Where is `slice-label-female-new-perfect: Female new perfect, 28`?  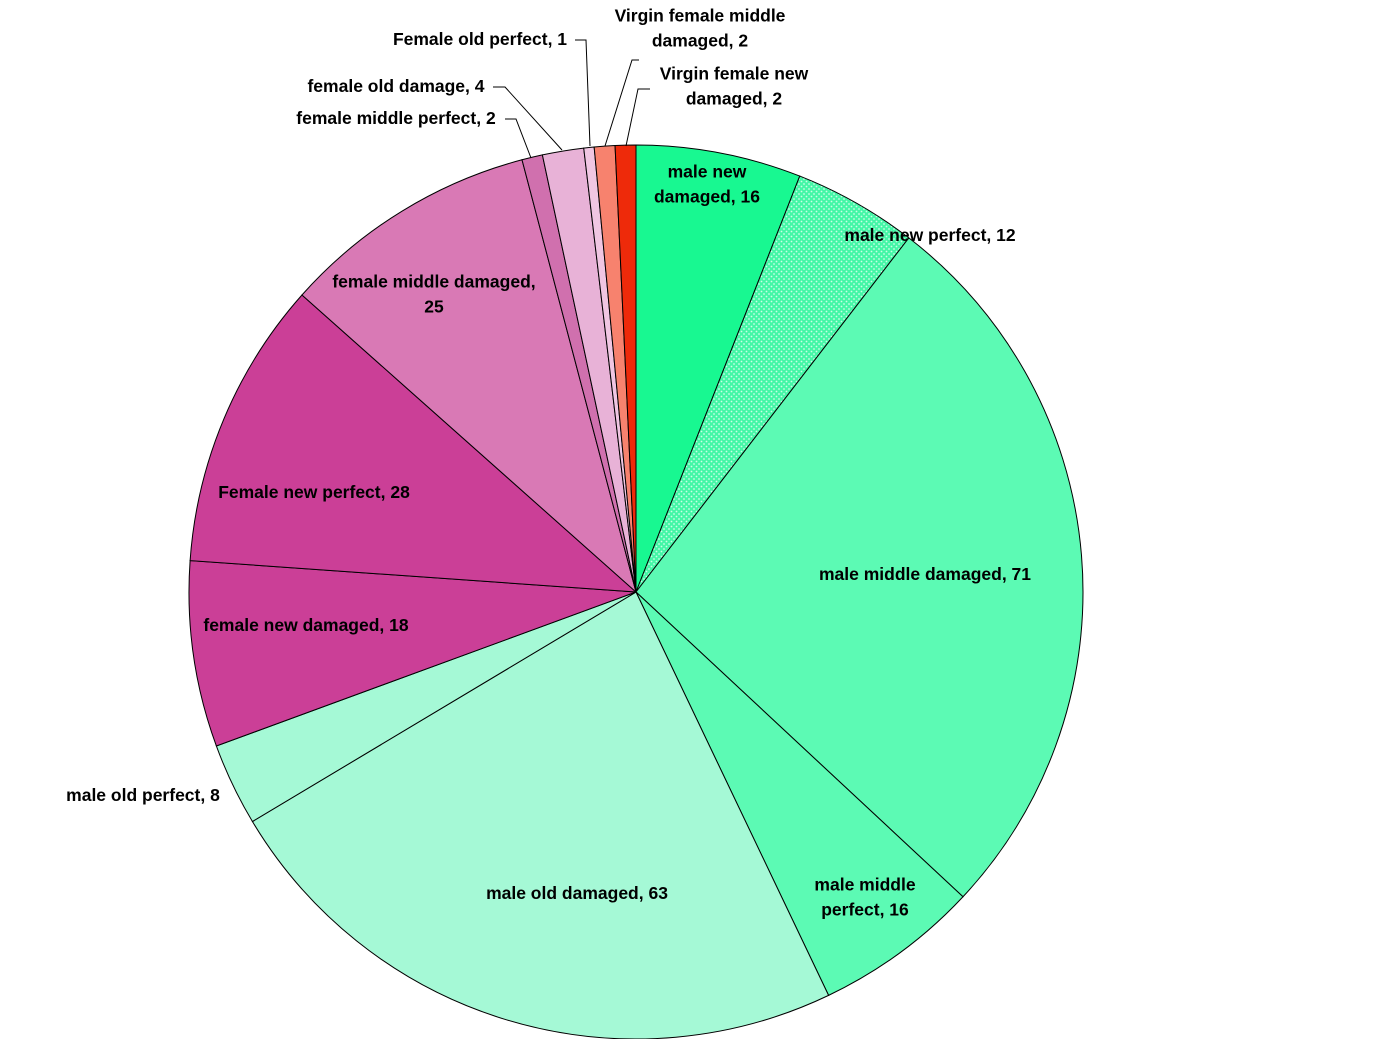
slice-label-female-new-perfect: Female new perfect, 28 is located at coordinates (314, 492).